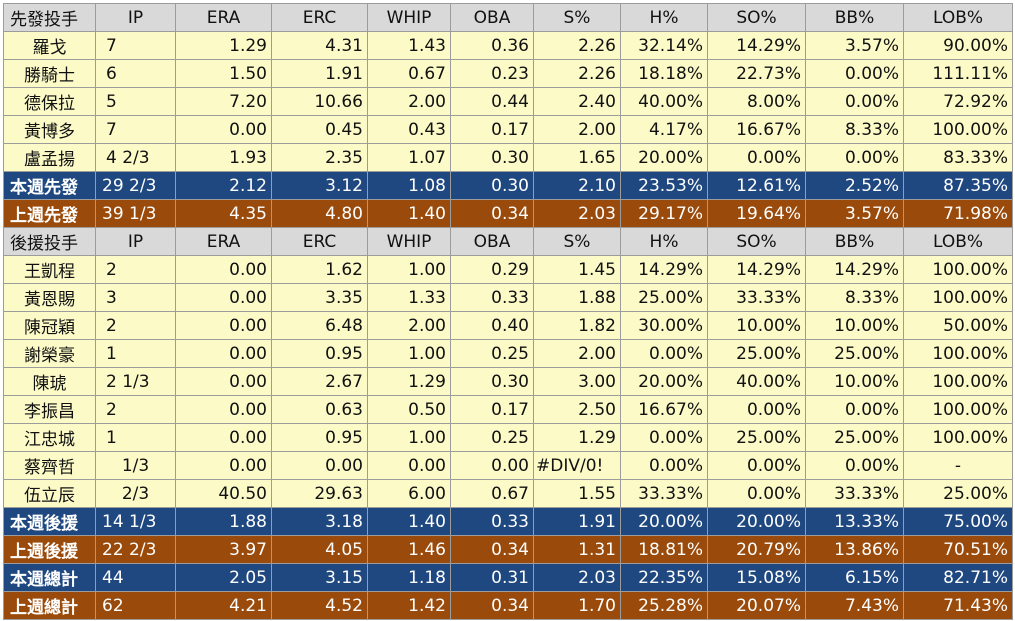  What do you see at coordinates (664, 325) in the screenshot?
I see `cell-h-pct: 30.00%` at bounding box center [664, 325].